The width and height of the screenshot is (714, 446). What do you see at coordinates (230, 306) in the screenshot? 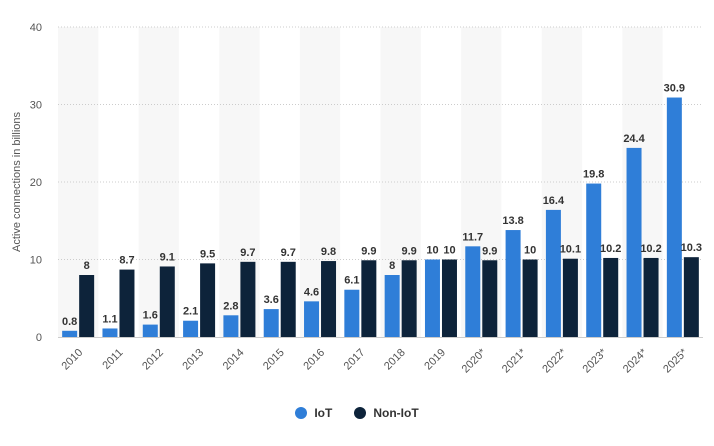
I see `data-label-iot: 2.8` at bounding box center [230, 306].